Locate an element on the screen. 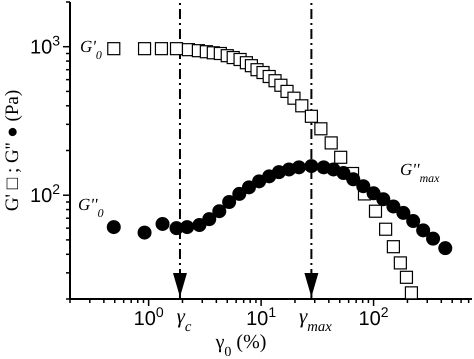  annotation: G''$_{max}$ is located at coordinates (420, 172).